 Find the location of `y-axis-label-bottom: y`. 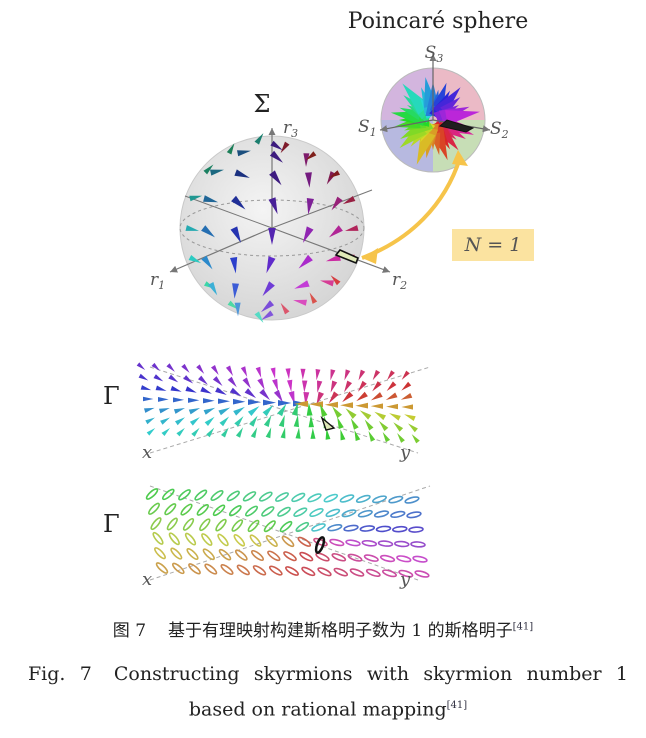

y-axis-label-bottom: y is located at coordinates (405, 579).